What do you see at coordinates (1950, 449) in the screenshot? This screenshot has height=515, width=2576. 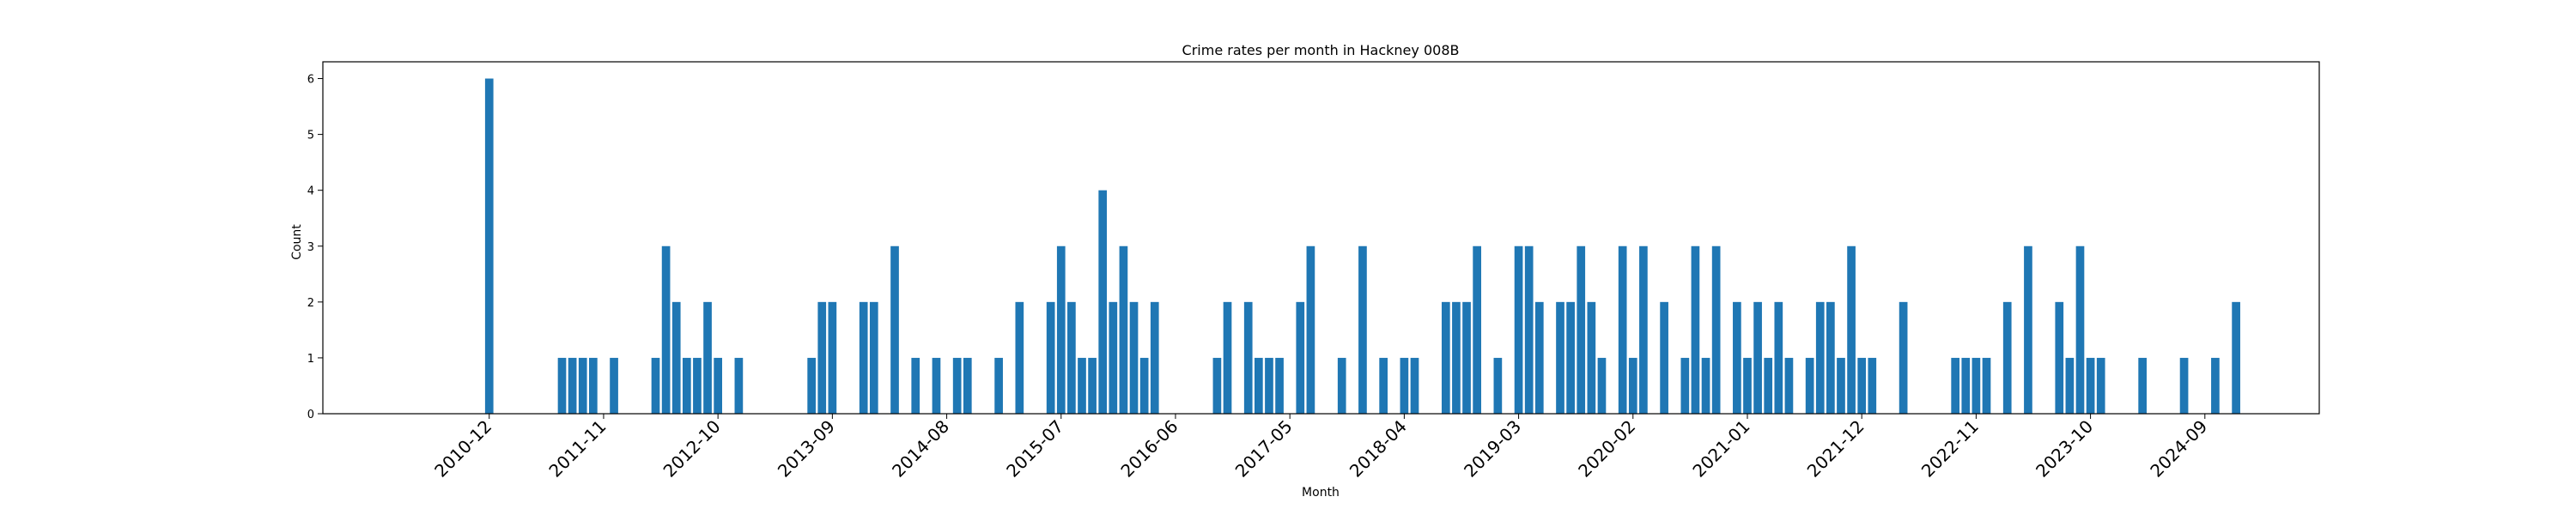 I see `x-tick-label: 2022-11` at bounding box center [1950, 449].